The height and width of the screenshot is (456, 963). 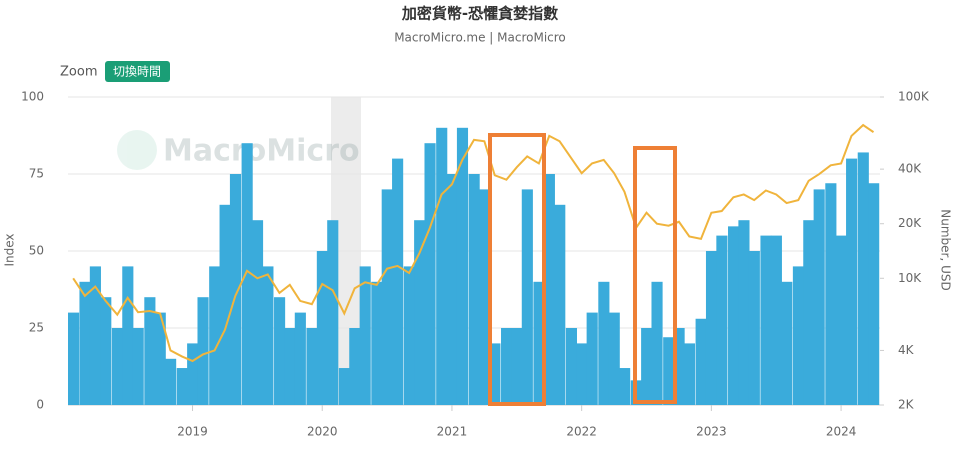 I want to click on chart-title: 加密貨幣-恐懼貪婪指數, so click(x=479, y=14).